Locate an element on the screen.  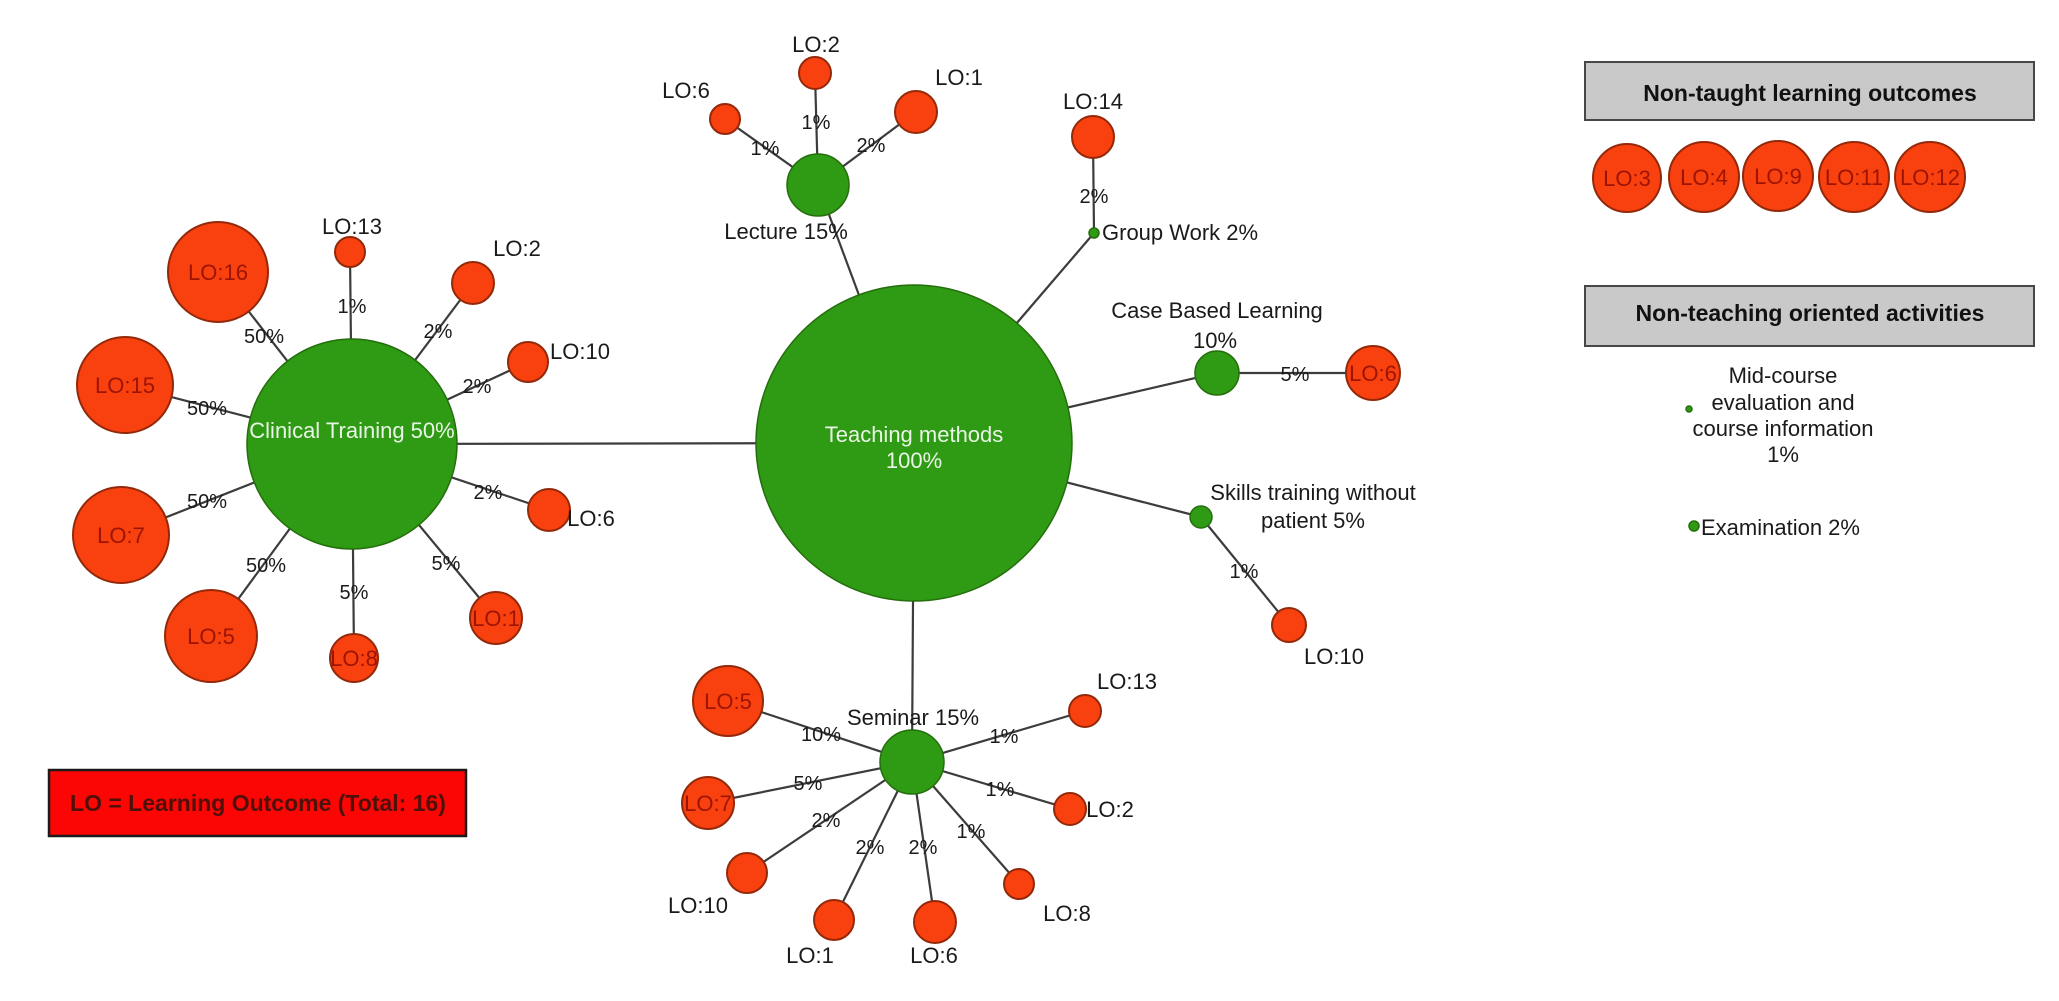
svg-text: course information is located at coordinates (1783, 428).